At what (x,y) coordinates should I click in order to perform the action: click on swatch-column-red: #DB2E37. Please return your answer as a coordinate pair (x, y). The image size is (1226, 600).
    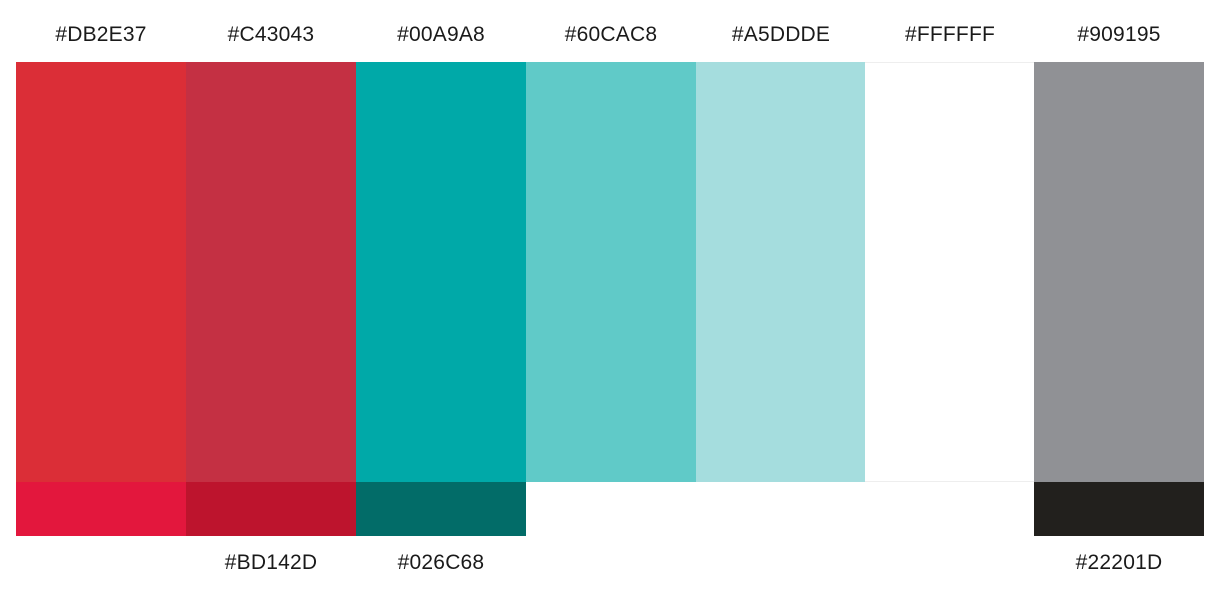
    Looking at the image, I should click on (101, 300).